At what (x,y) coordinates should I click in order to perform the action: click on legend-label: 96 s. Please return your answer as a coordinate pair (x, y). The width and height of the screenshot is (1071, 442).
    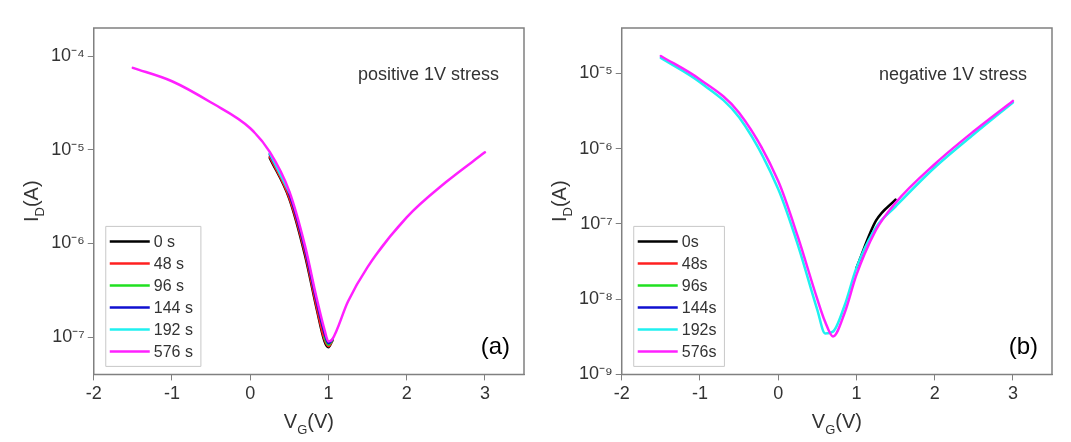
    Looking at the image, I should click on (169, 285).